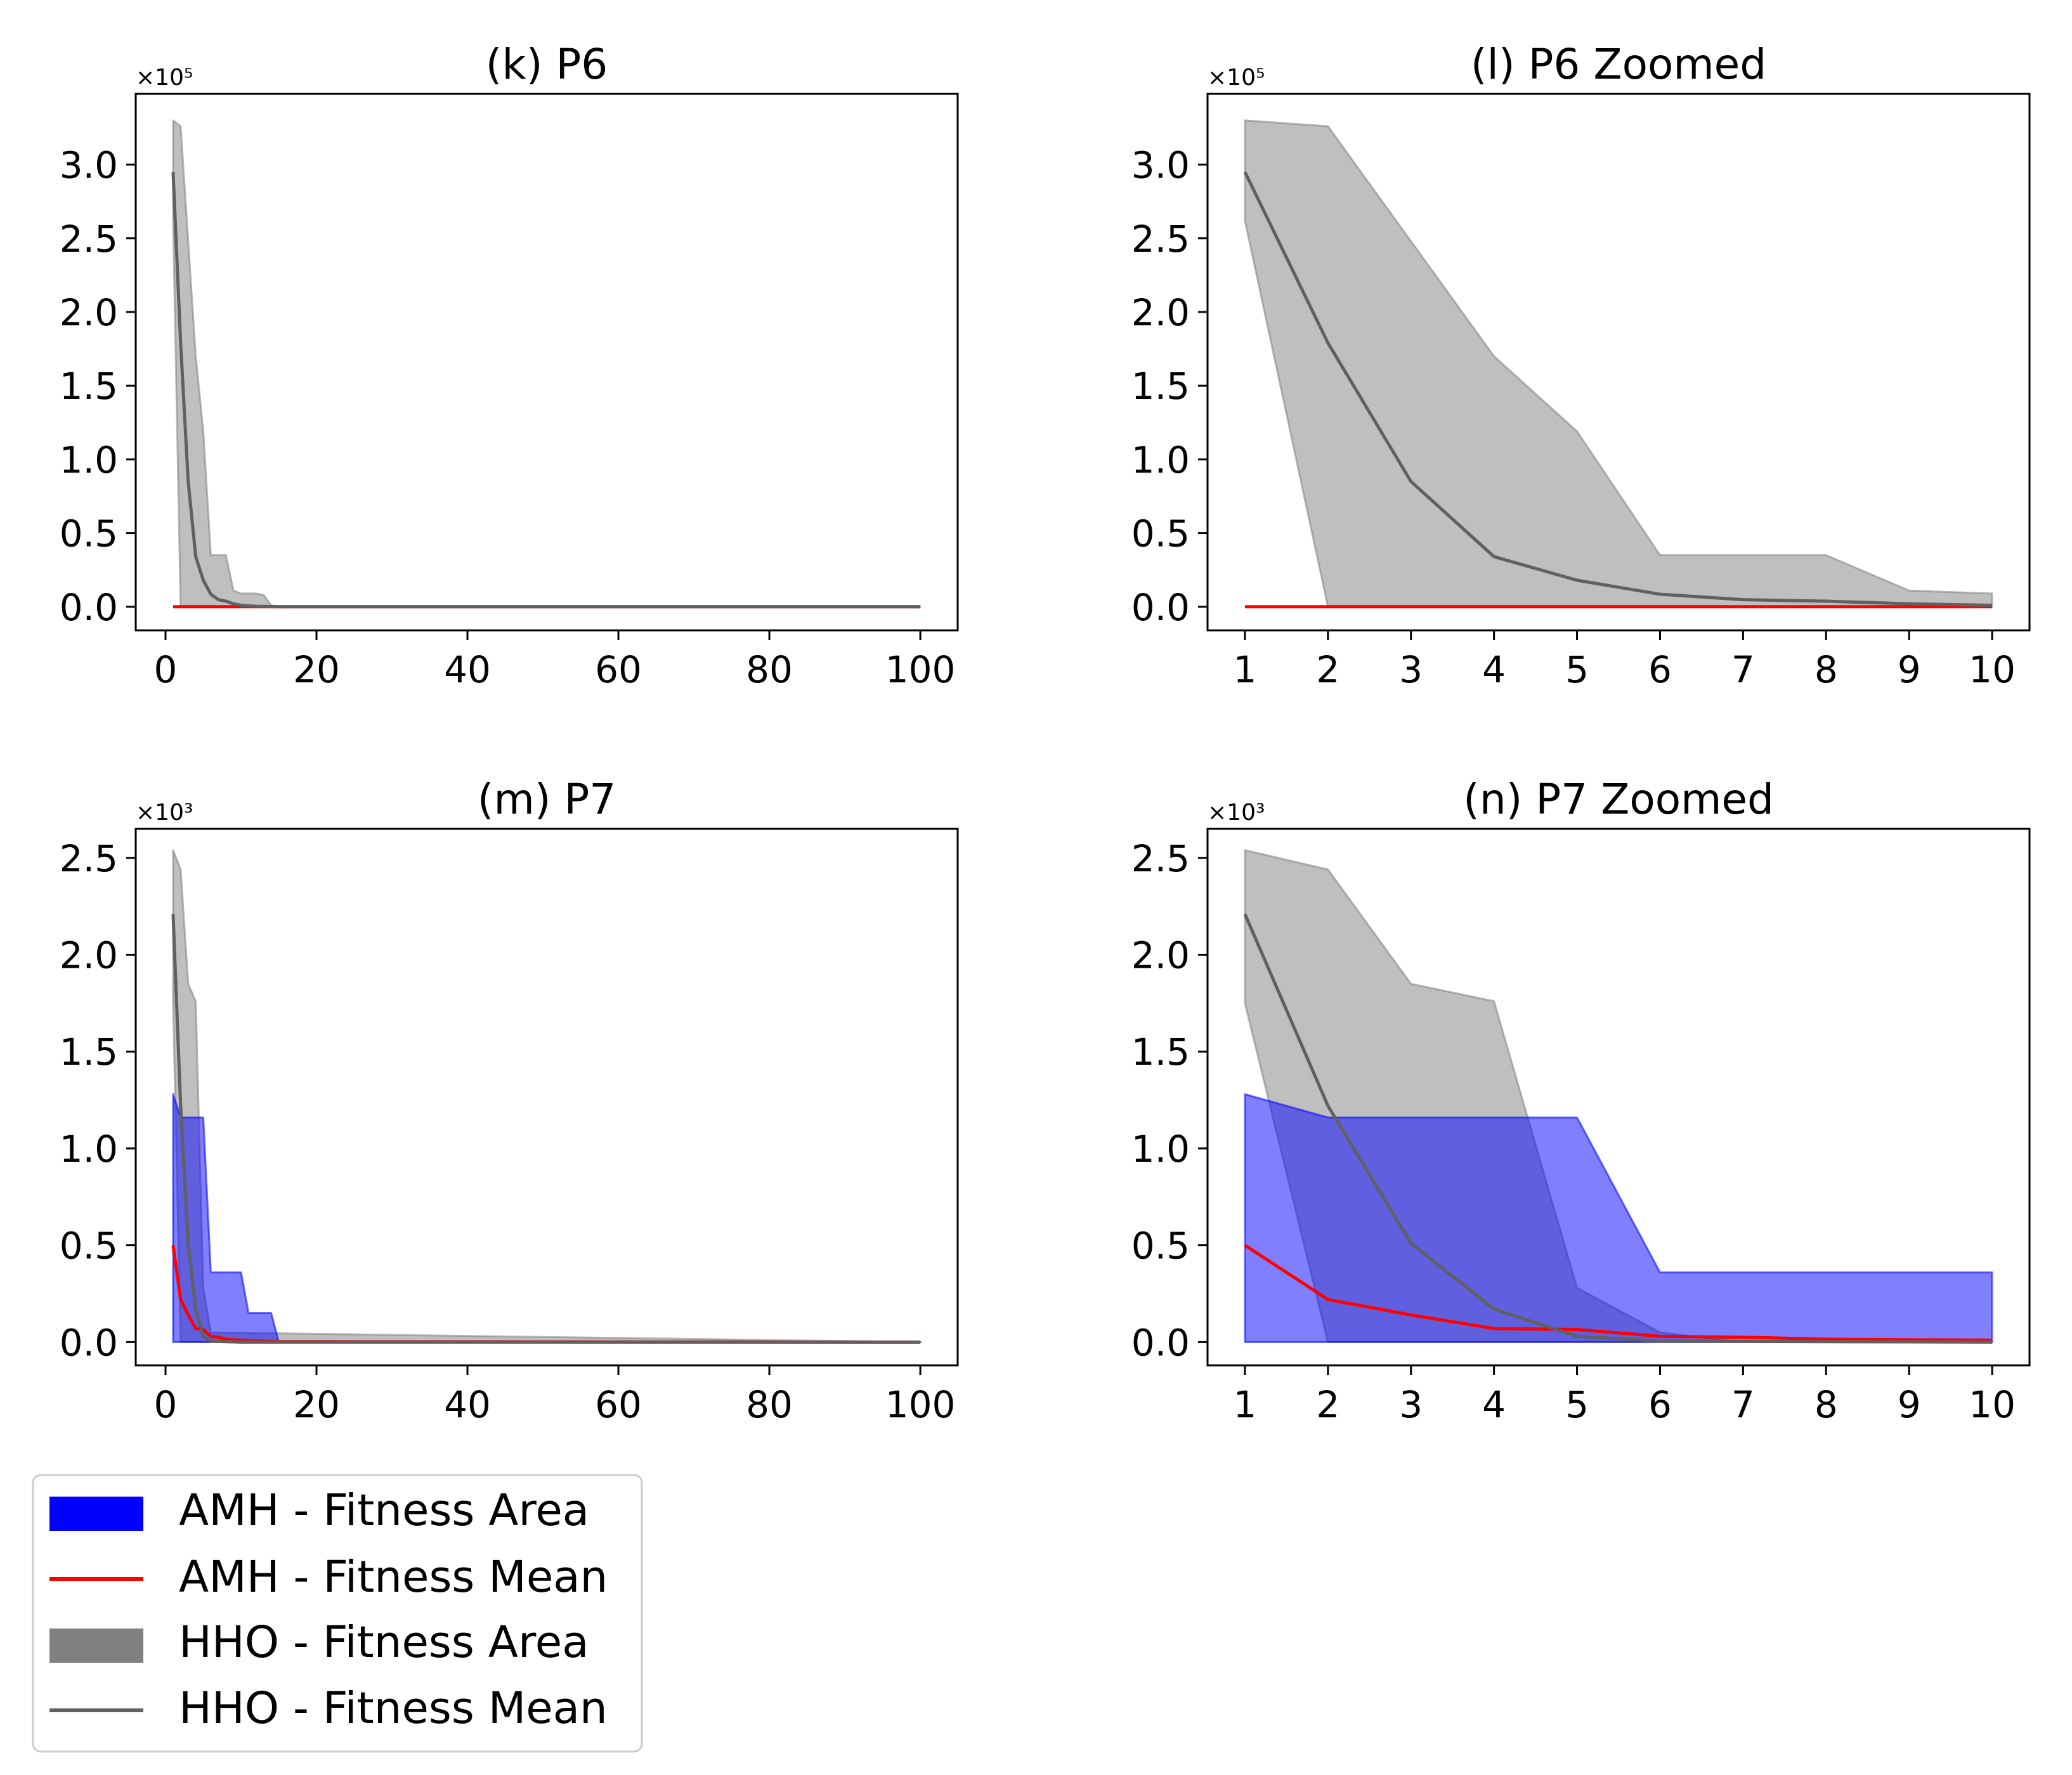 This screenshot has width=2072, height=1775. I want to click on chart-title: (k) P6, so click(547, 64).